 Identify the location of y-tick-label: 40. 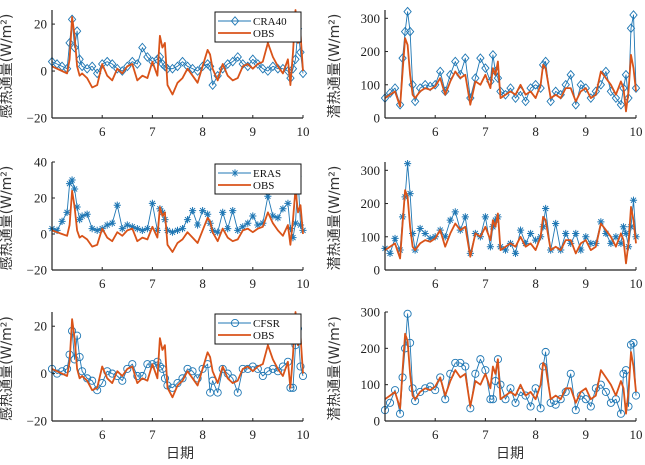
(40, 162).